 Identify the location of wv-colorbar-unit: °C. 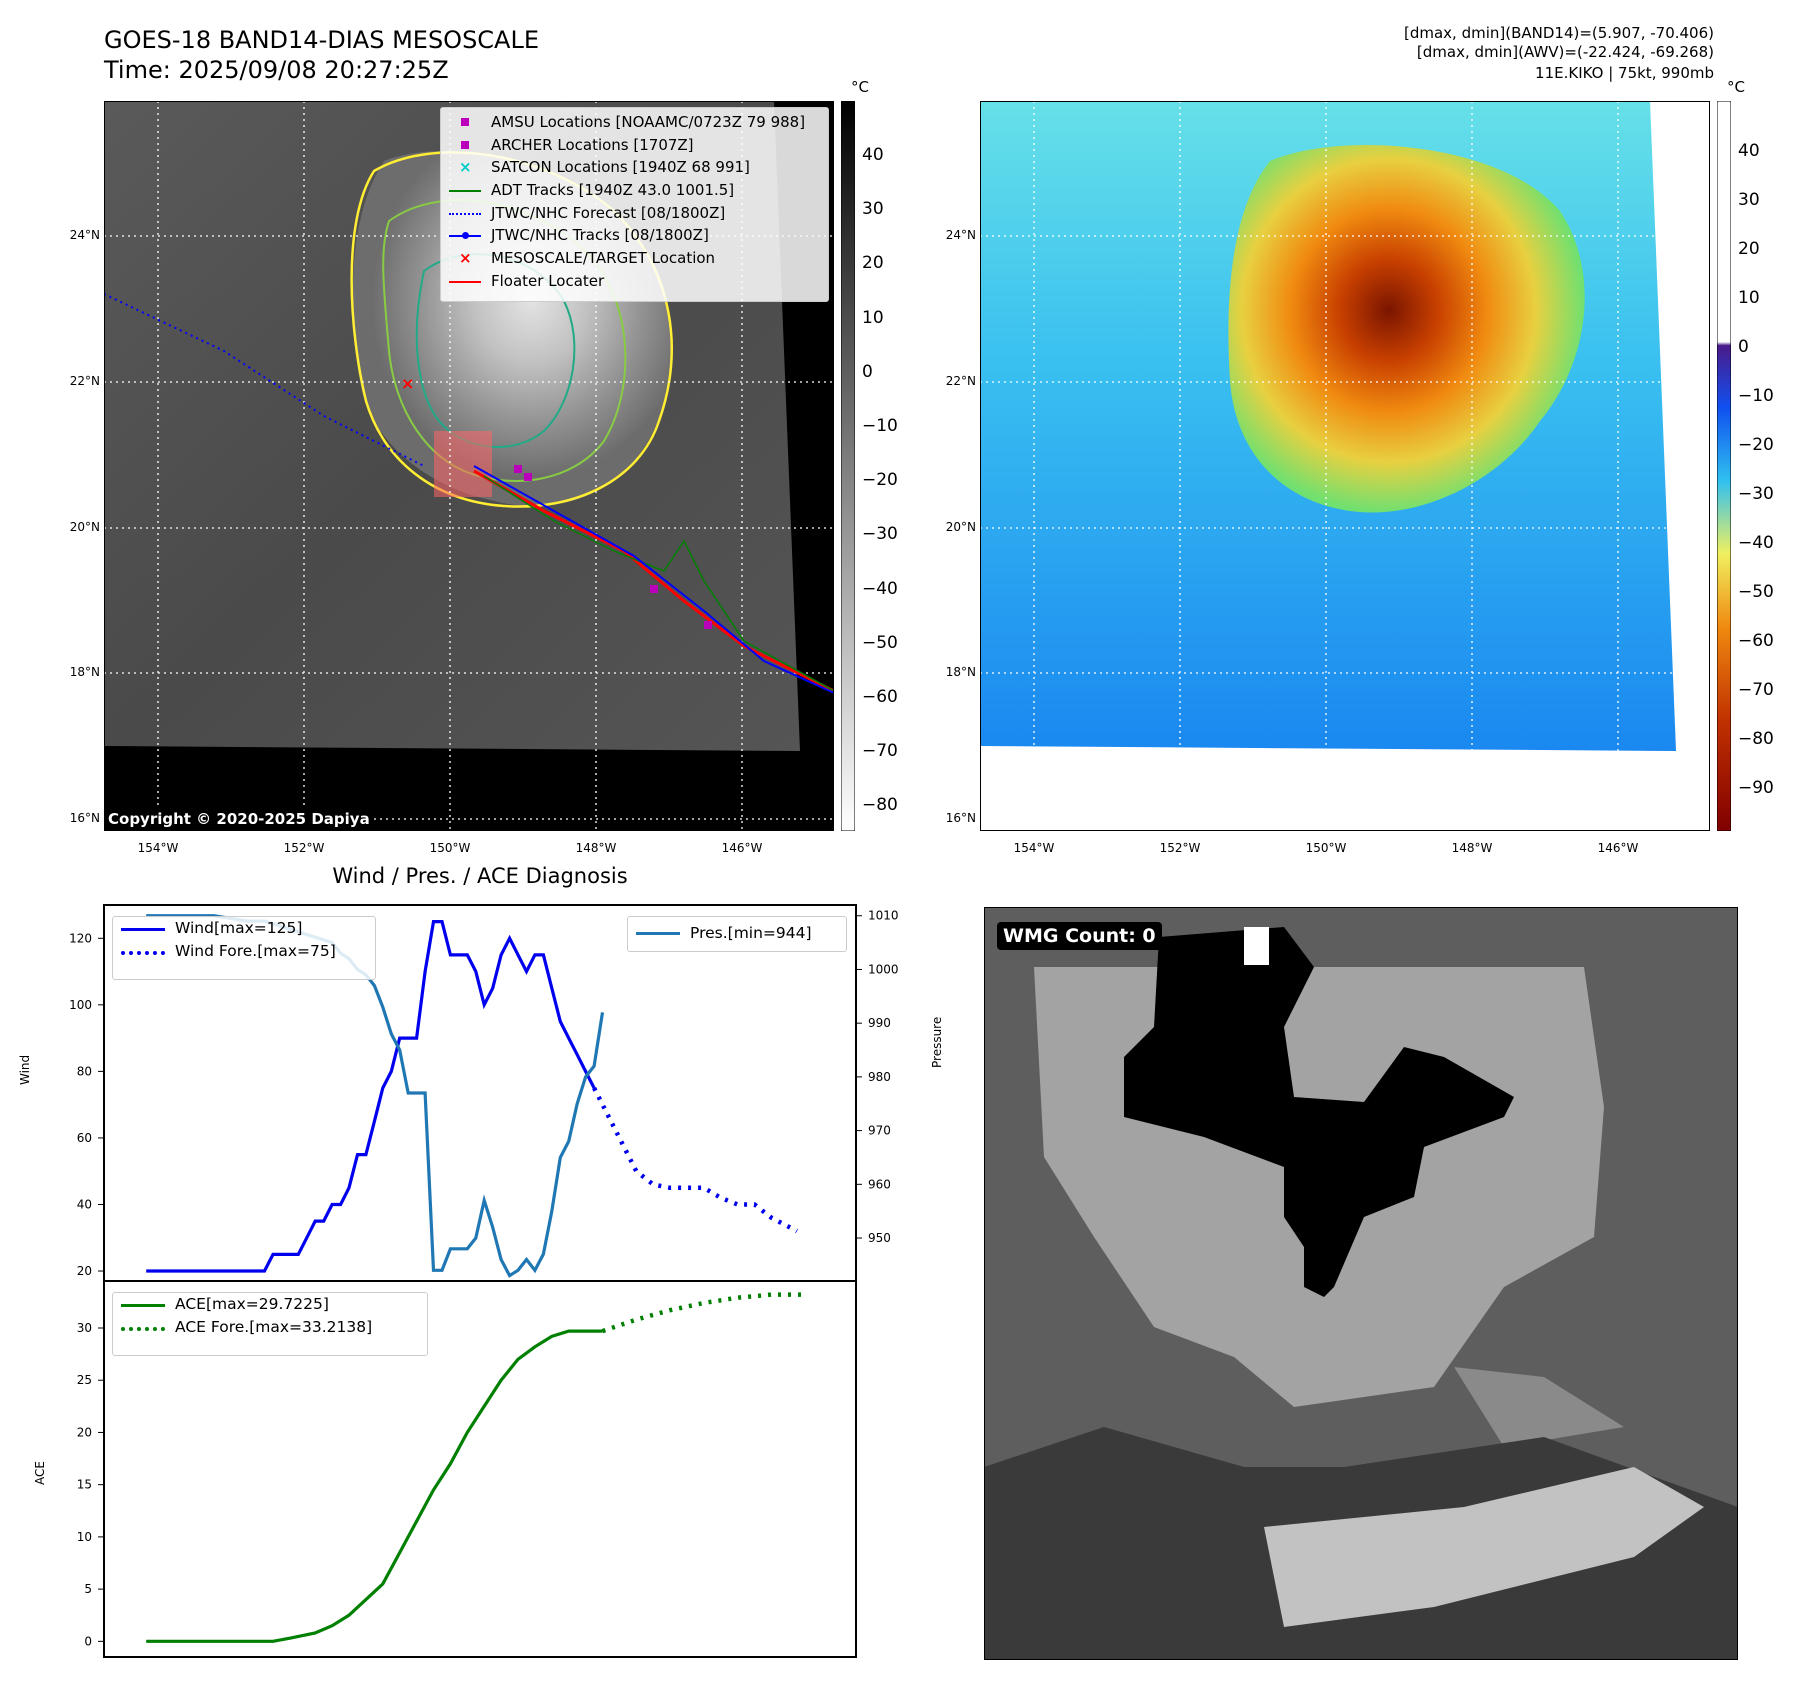
(1736, 87).